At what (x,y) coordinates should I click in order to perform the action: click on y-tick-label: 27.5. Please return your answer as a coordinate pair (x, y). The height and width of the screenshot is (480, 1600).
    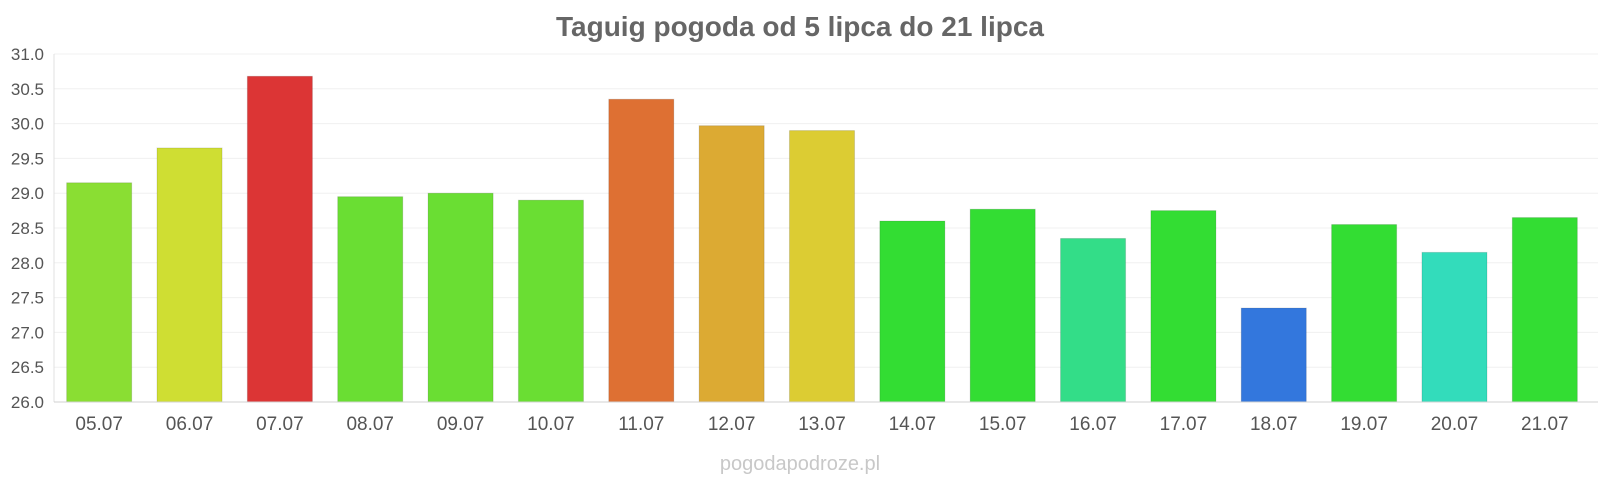
    Looking at the image, I should click on (27, 298).